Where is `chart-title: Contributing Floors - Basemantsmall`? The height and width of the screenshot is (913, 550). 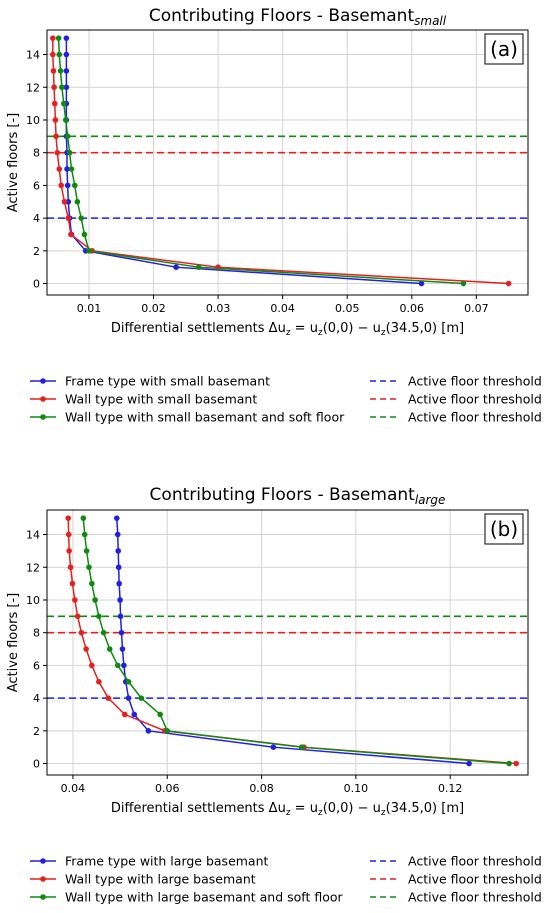
chart-title: Contributing Floors - Basemantsmall is located at coordinates (298, 17).